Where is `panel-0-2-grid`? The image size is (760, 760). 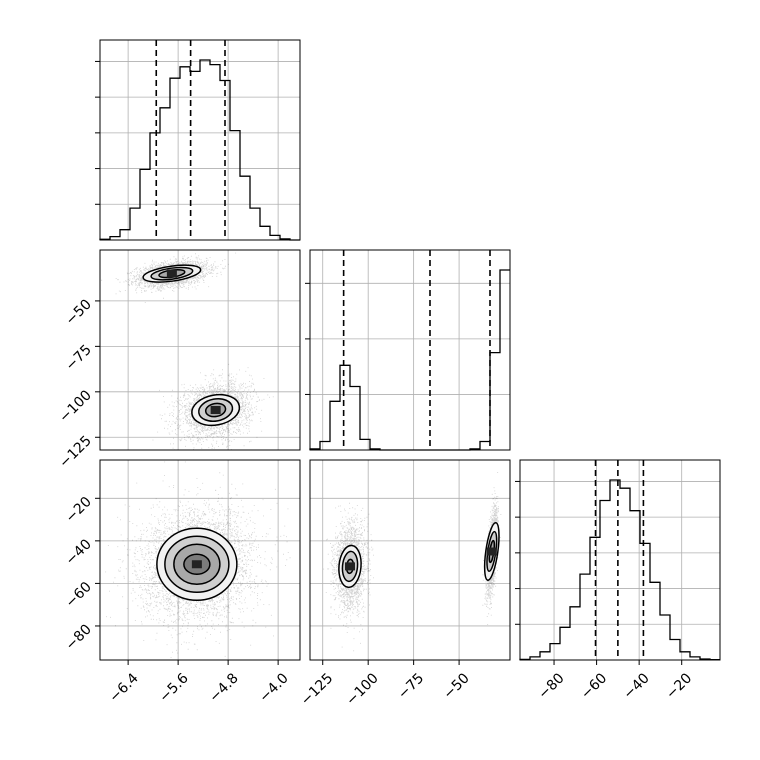 panel-0-2-grid is located at coordinates (200, 560).